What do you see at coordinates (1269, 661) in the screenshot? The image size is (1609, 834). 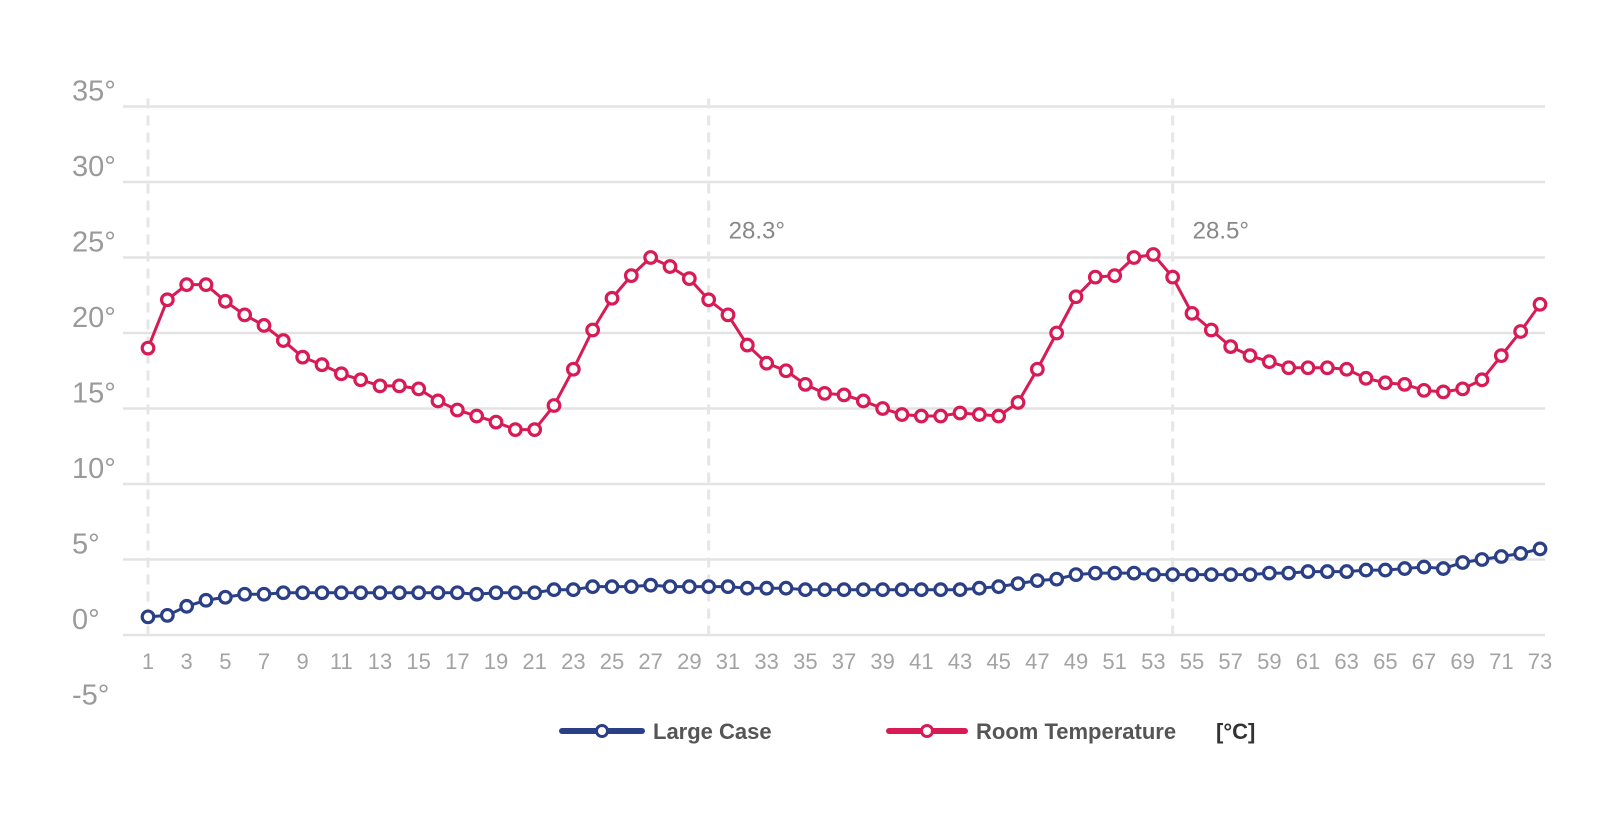 I see `x-tick-label: 59` at bounding box center [1269, 661].